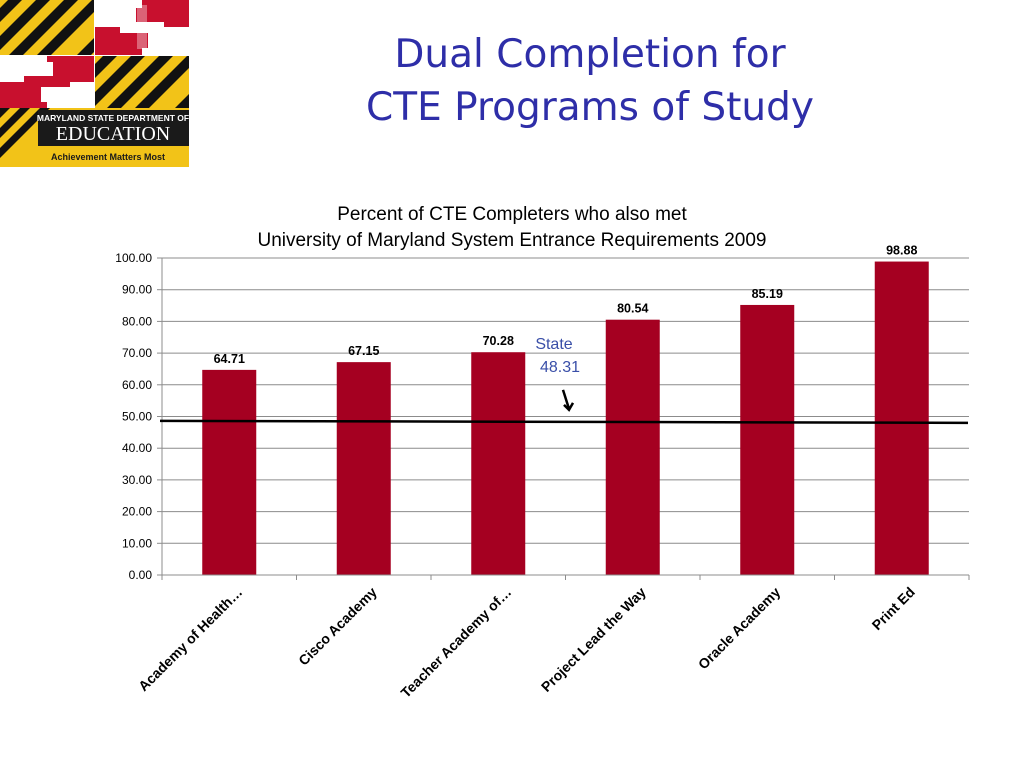  What do you see at coordinates (137, 448) in the screenshot?
I see `y-tick-label: 40.00` at bounding box center [137, 448].